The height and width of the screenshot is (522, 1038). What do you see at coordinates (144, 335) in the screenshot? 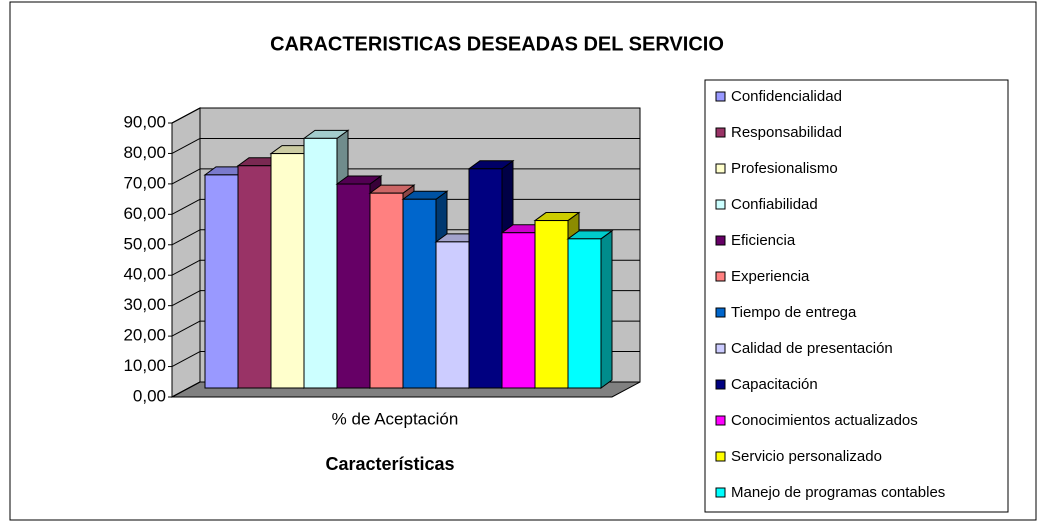
I see `y-tick-label: 20,00` at bounding box center [144, 335].